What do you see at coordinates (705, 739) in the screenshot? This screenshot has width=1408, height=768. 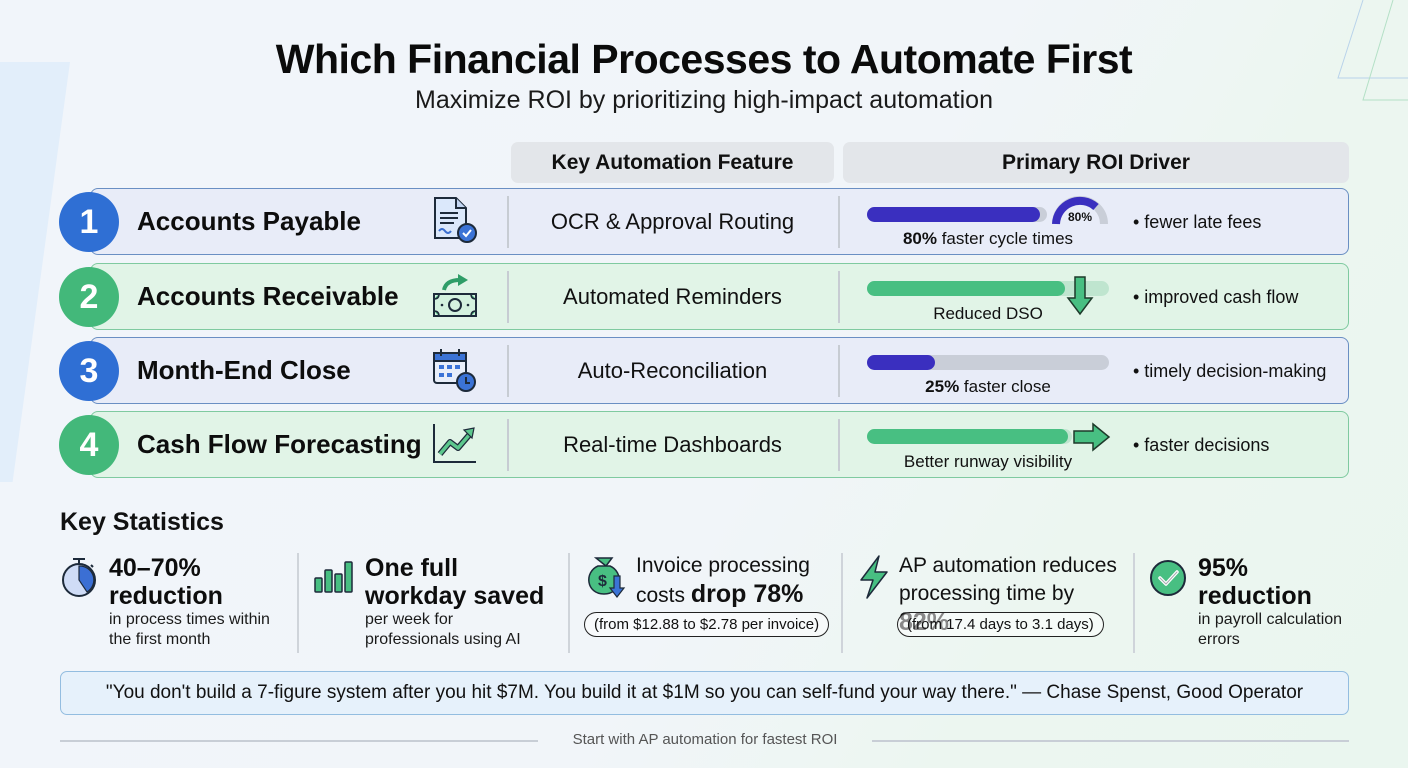 I see `footer-tagline: Start with AP automation for fastest ROI` at bounding box center [705, 739].